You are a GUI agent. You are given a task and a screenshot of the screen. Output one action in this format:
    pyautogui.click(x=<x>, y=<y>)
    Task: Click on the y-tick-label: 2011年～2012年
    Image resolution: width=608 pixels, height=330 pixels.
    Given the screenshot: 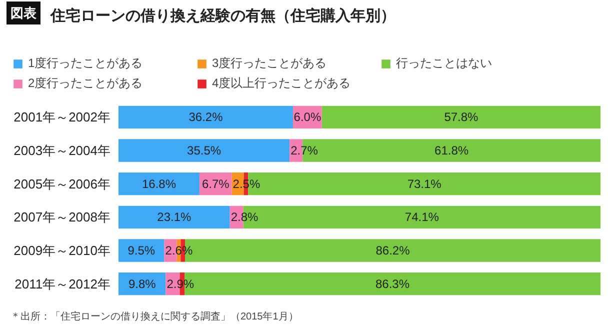 What is the action you would take?
    pyautogui.click(x=62, y=284)
    